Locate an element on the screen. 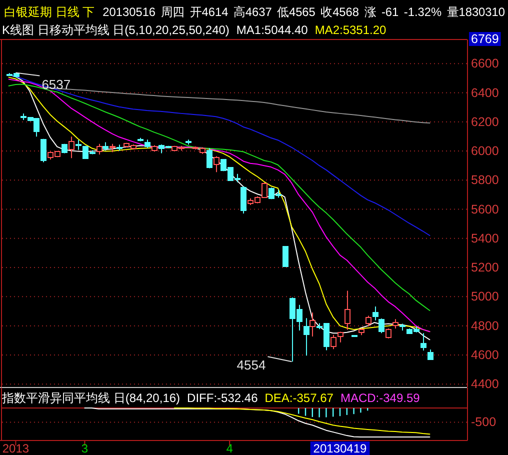 The width and height of the screenshot is (508, 455). text: MACD:-349.59 is located at coordinates (380, 398).